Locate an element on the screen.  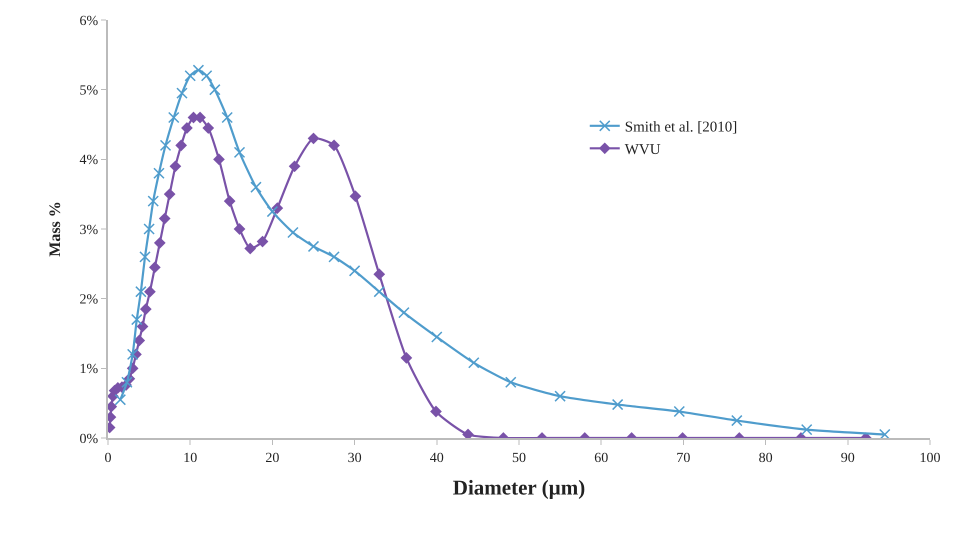
y-tick-label: 1% is located at coordinates (89, 370).